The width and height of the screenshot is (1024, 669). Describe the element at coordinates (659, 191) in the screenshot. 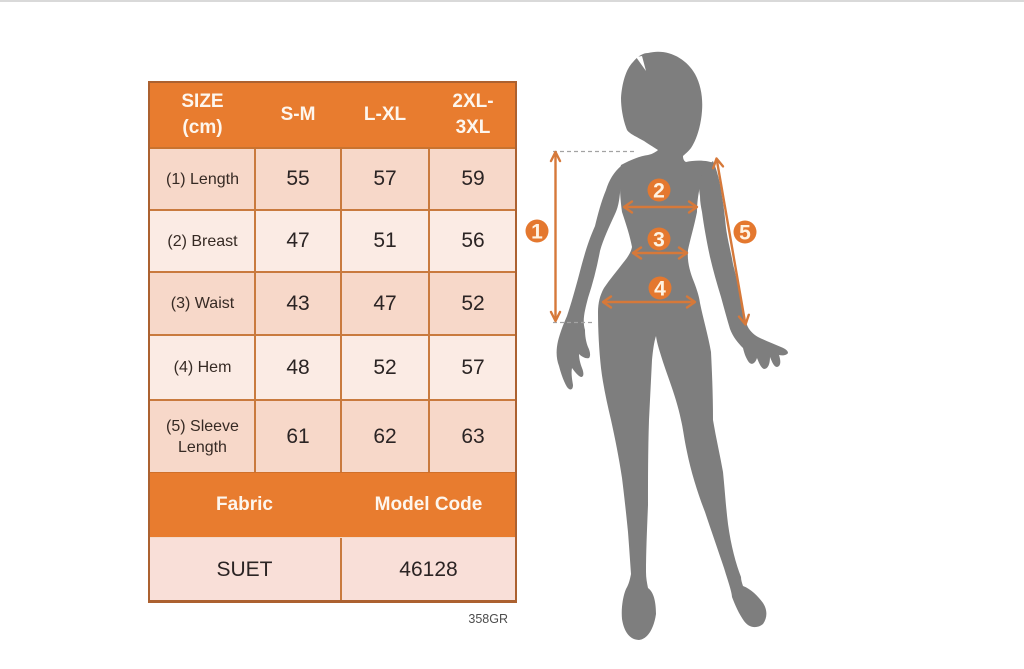

I see `svg-text: 2` at that location.